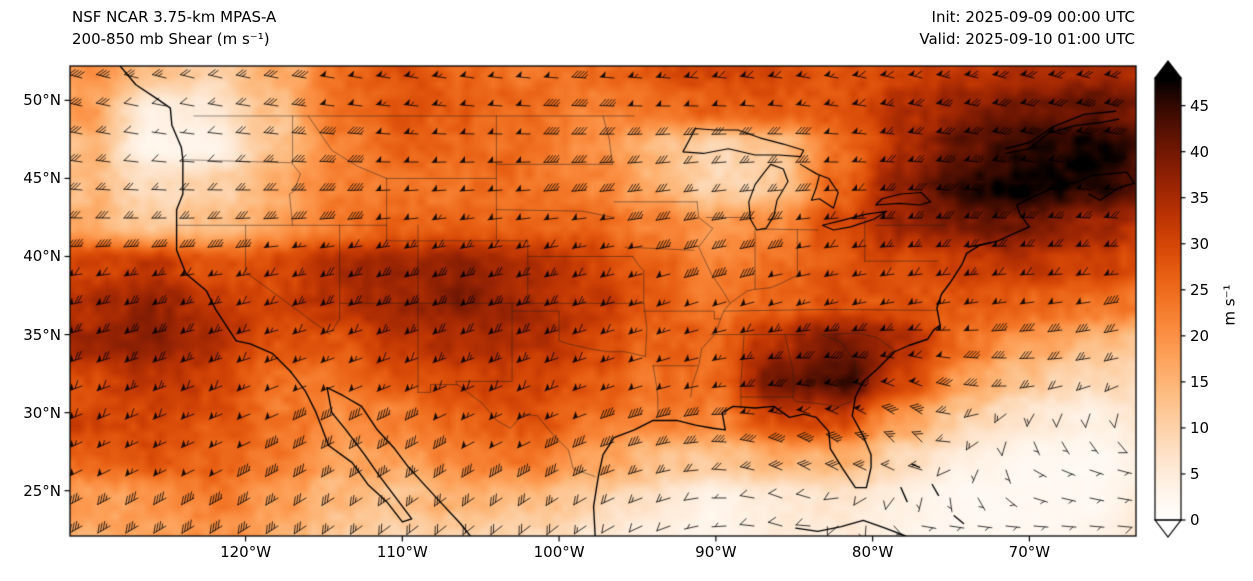 The image size is (1253, 581). What do you see at coordinates (402, 552) in the screenshot?
I see `x-axis-tick-label: 110°W` at bounding box center [402, 552].